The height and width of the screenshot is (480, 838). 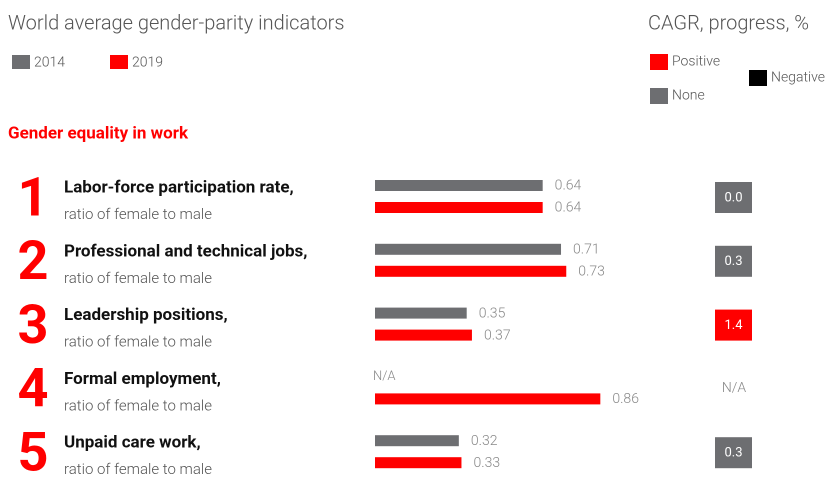 I want to click on value-label: 0.33, so click(x=486, y=463).